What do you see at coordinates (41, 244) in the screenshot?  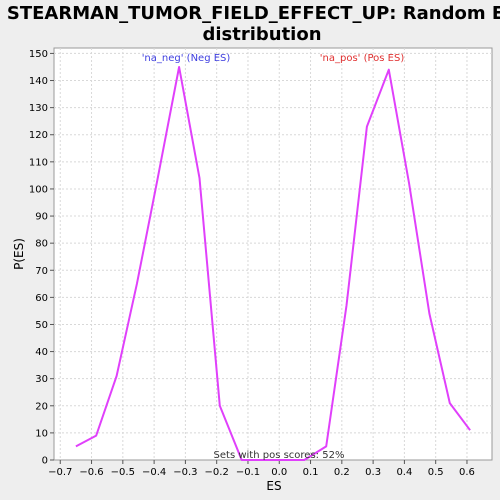 I see `y-tick-label: 80` at bounding box center [41, 244].